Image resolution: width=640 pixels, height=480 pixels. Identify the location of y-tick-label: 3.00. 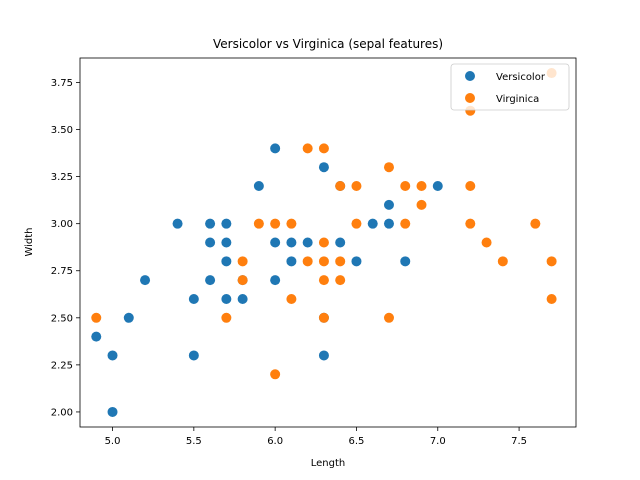
(62, 224).